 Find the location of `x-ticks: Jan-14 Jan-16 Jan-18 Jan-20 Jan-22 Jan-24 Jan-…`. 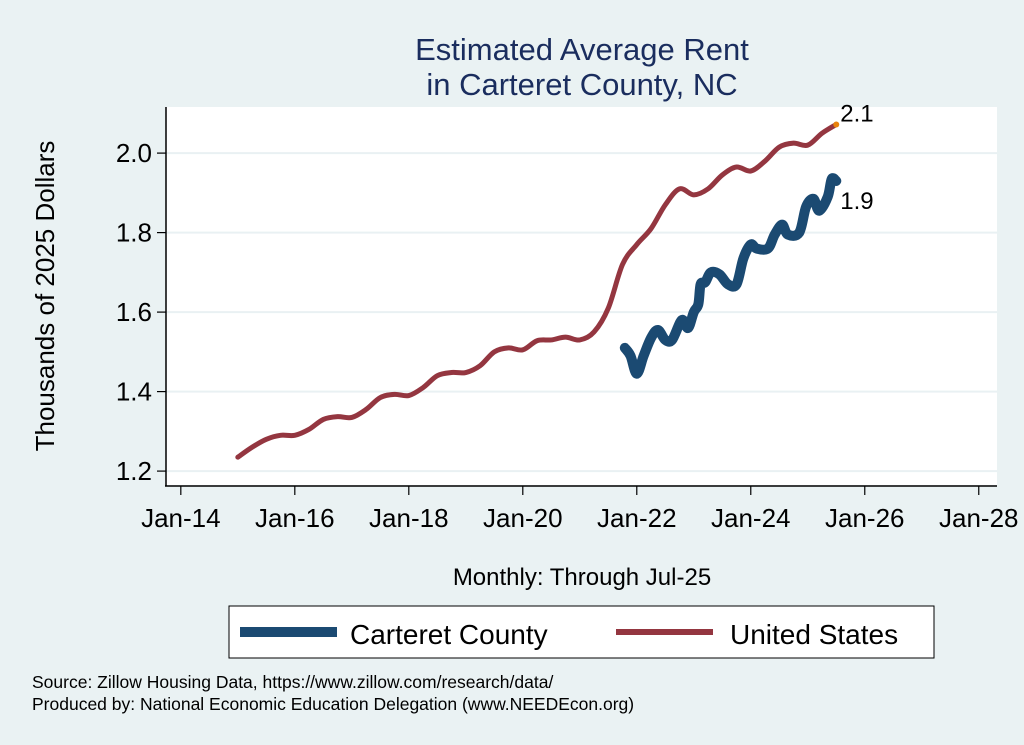

x-ticks: Jan-14 Jan-16 Jan-18 Jan-20 Jan-22 Jan-24 Jan-… is located at coordinates (580, 509).